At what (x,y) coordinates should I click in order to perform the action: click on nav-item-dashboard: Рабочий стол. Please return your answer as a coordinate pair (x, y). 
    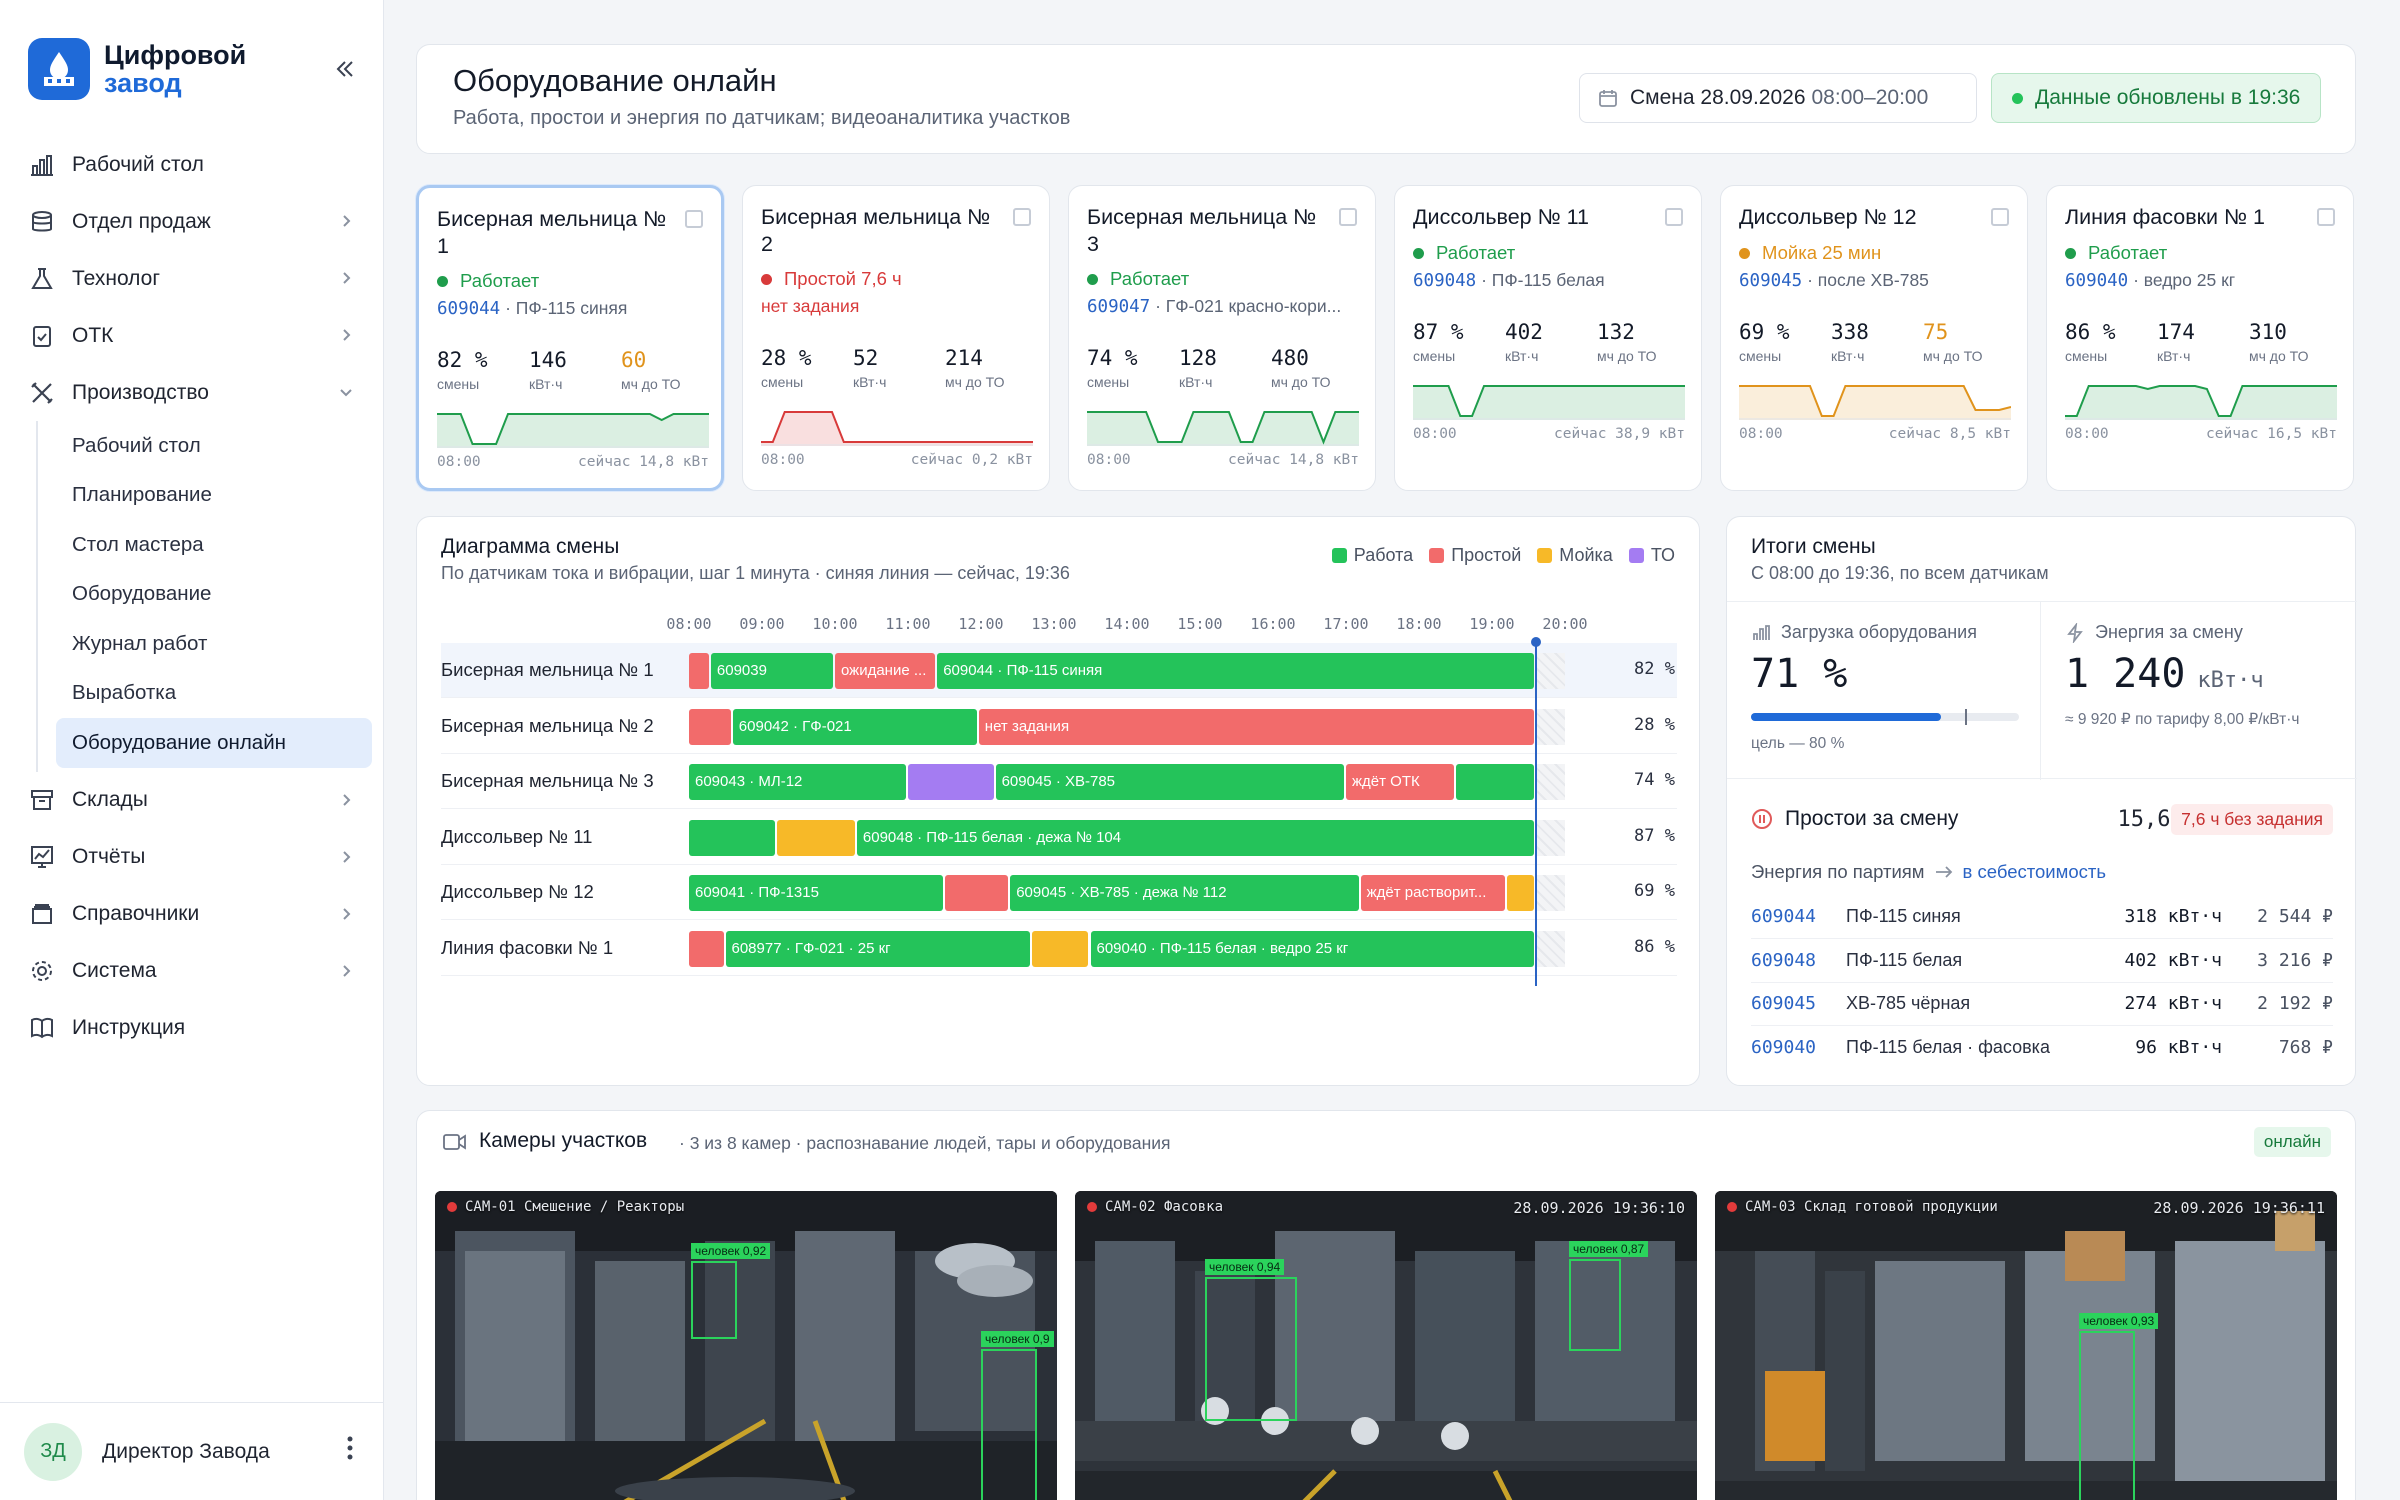
    Looking at the image, I should click on (192, 164).